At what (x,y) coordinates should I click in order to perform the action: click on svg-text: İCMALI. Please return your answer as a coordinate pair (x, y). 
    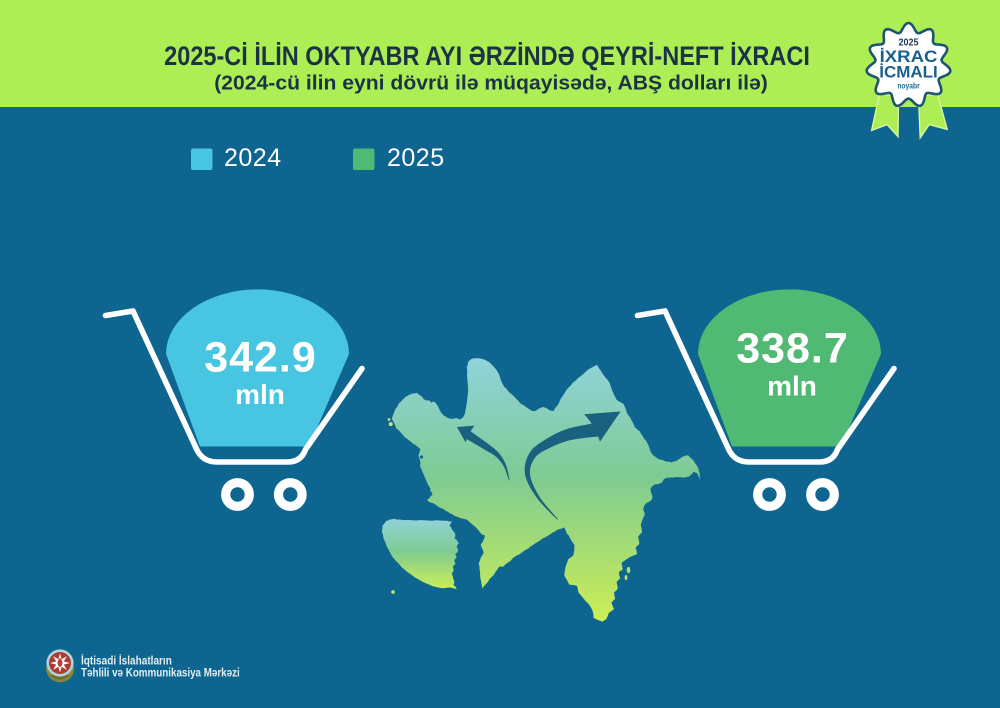
    Looking at the image, I should click on (908, 72).